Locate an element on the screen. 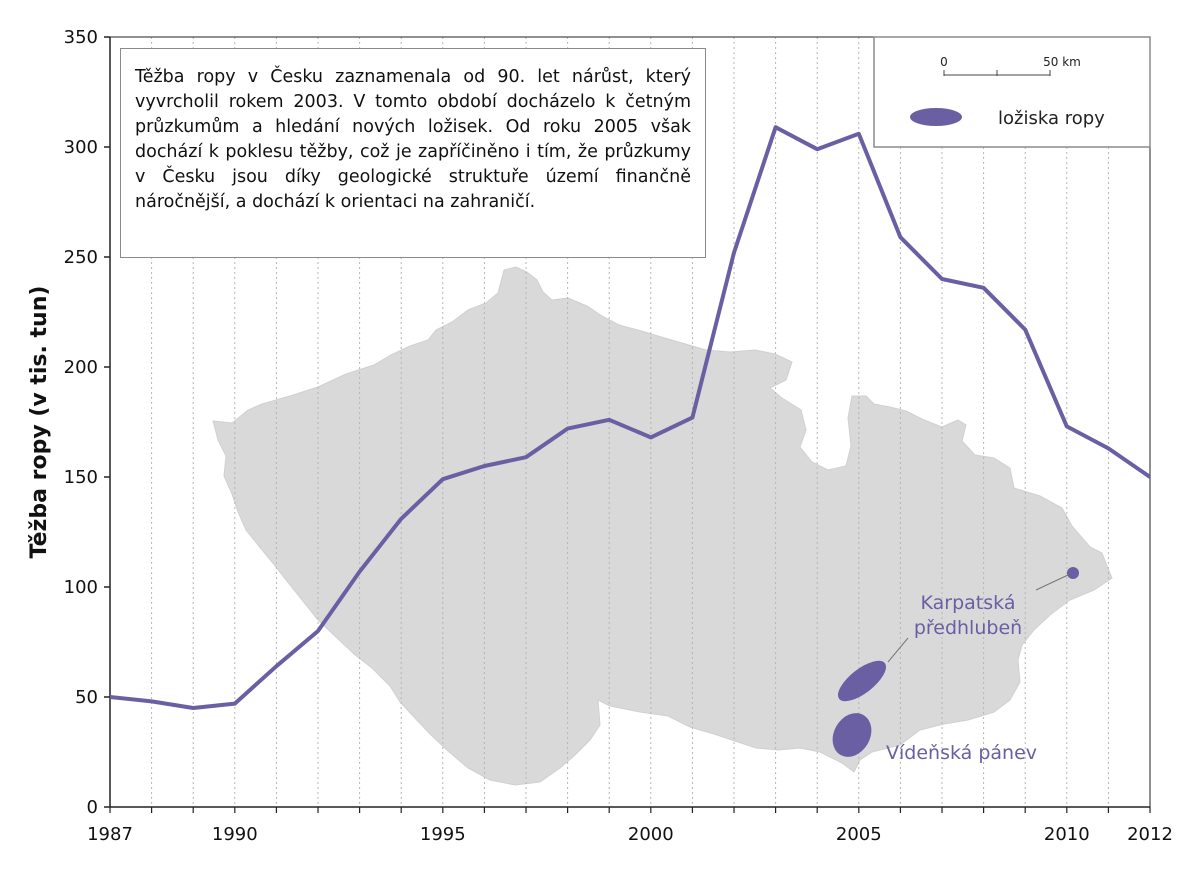 This screenshot has height=871, width=1200. x-ticks: 1987 1990 1995 2000 2005 2010 2012 is located at coordinates (630, 826).